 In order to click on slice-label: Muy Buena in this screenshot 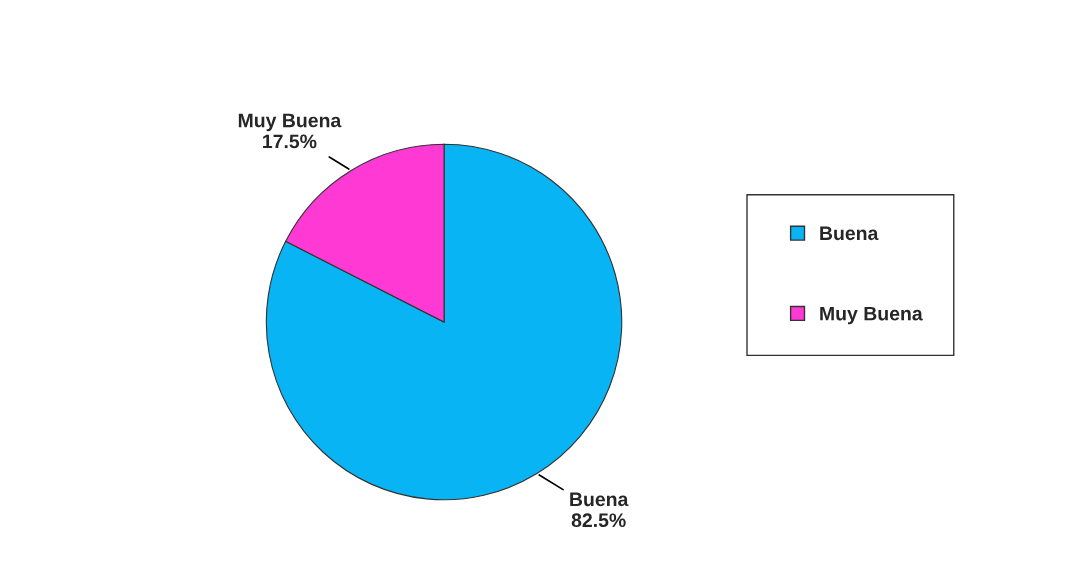, I will do `click(290, 122)`.